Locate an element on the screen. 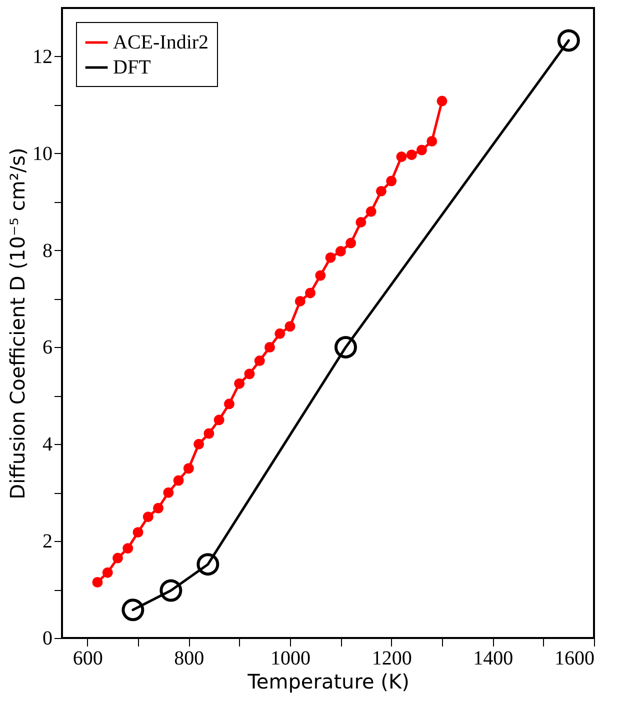  x-tick-label: 800 is located at coordinates (189, 659).